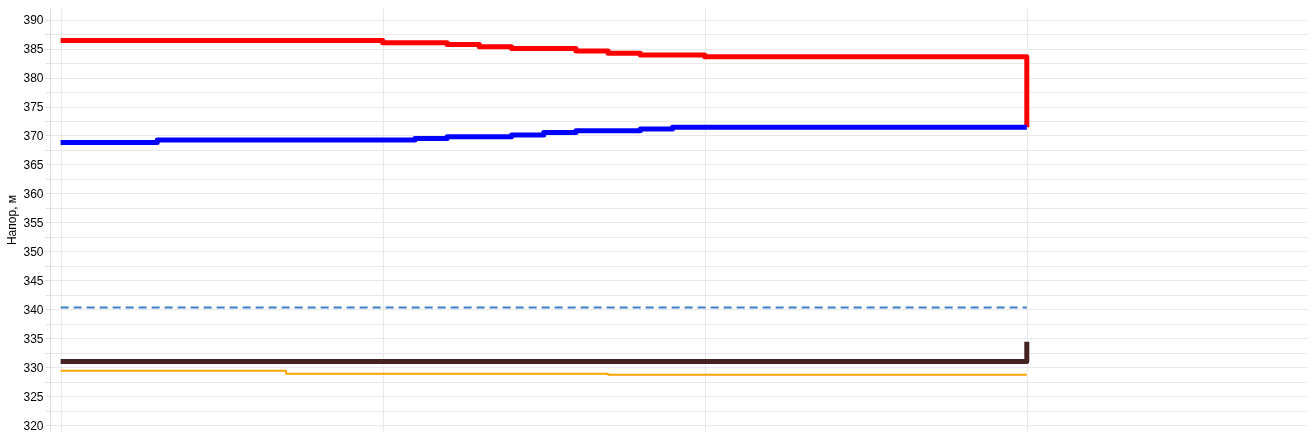  What do you see at coordinates (12, 220) in the screenshot?
I see `y-axis-title: Напор, м` at bounding box center [12, 220].